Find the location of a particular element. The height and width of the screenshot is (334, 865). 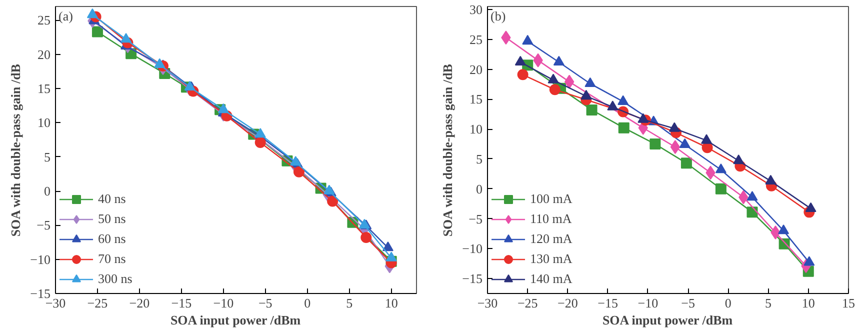

legend-label: 300 ns is located at coordinates (115, 279).